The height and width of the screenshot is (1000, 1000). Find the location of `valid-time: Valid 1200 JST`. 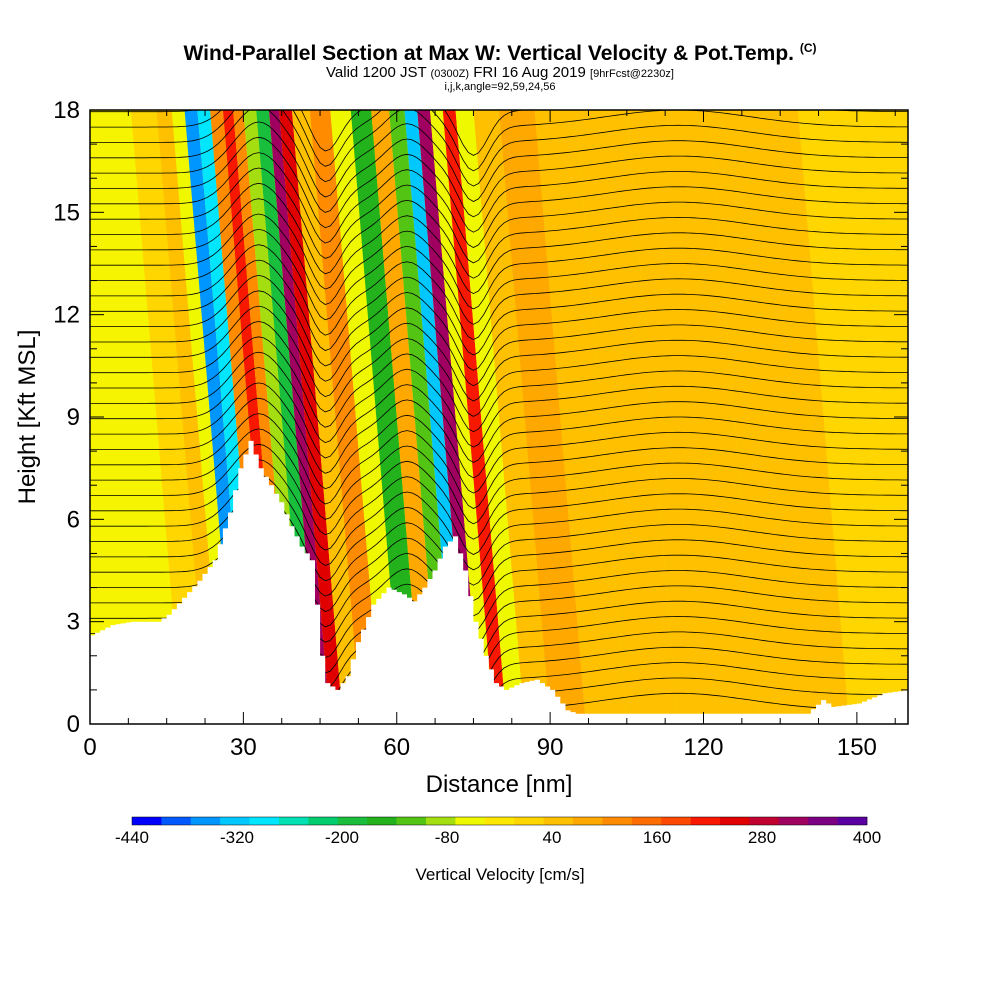

valid-time: Valid 1200 JST is located at coordinates (376, 72).